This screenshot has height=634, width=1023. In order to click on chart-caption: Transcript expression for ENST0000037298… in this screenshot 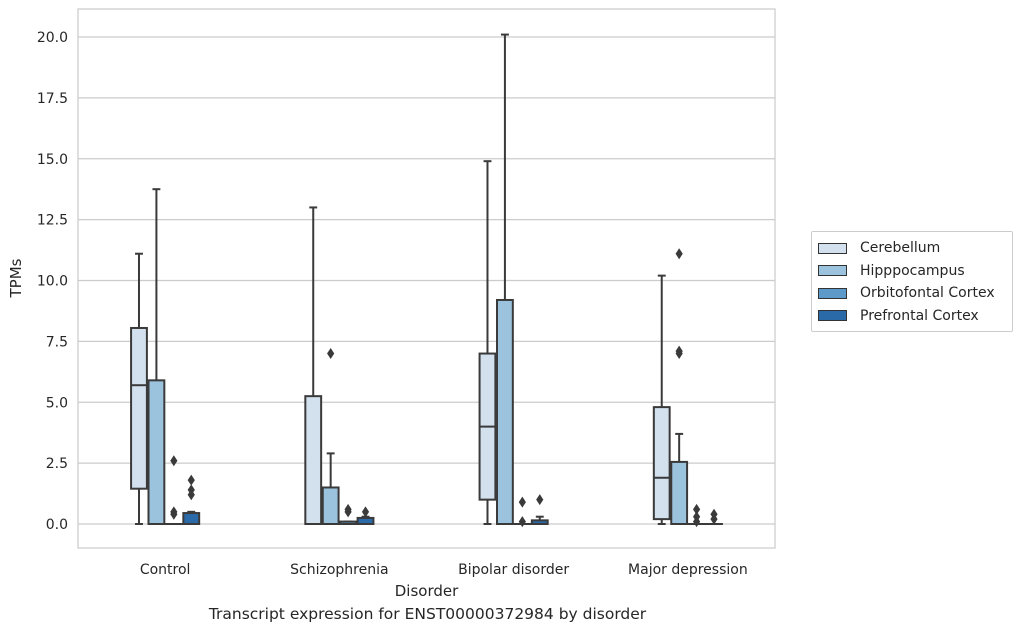, I will do `click(427, 614)`.